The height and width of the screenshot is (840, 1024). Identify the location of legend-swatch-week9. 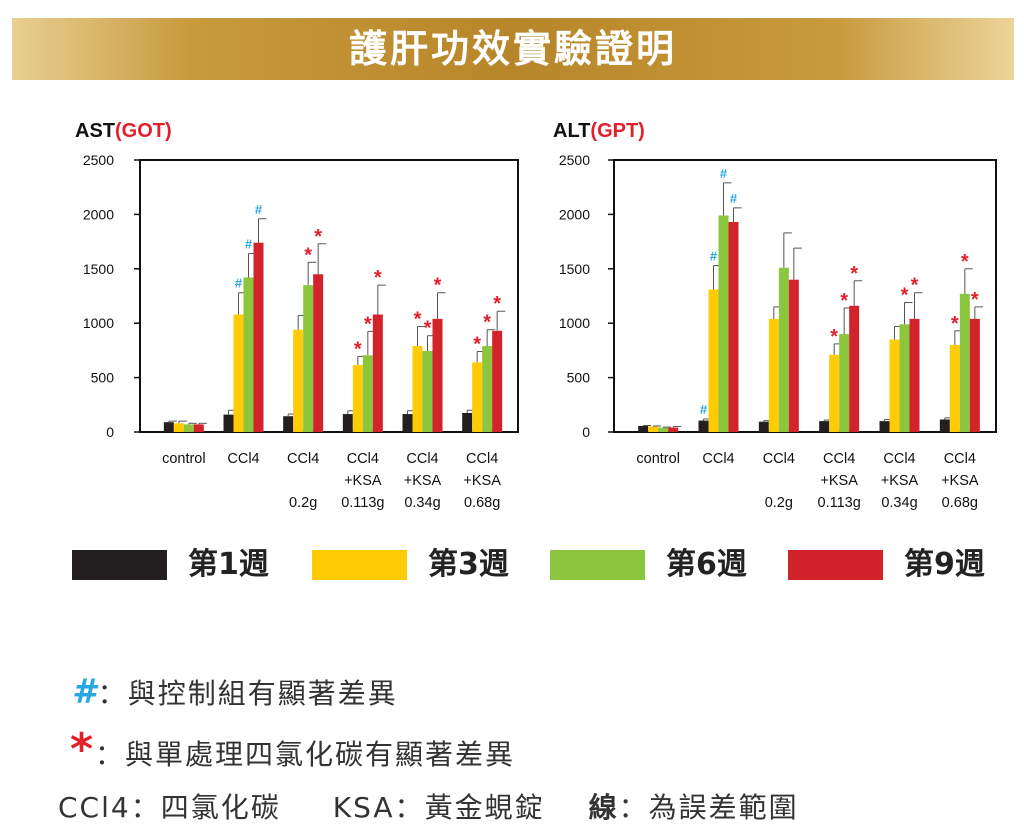
(835, 565).